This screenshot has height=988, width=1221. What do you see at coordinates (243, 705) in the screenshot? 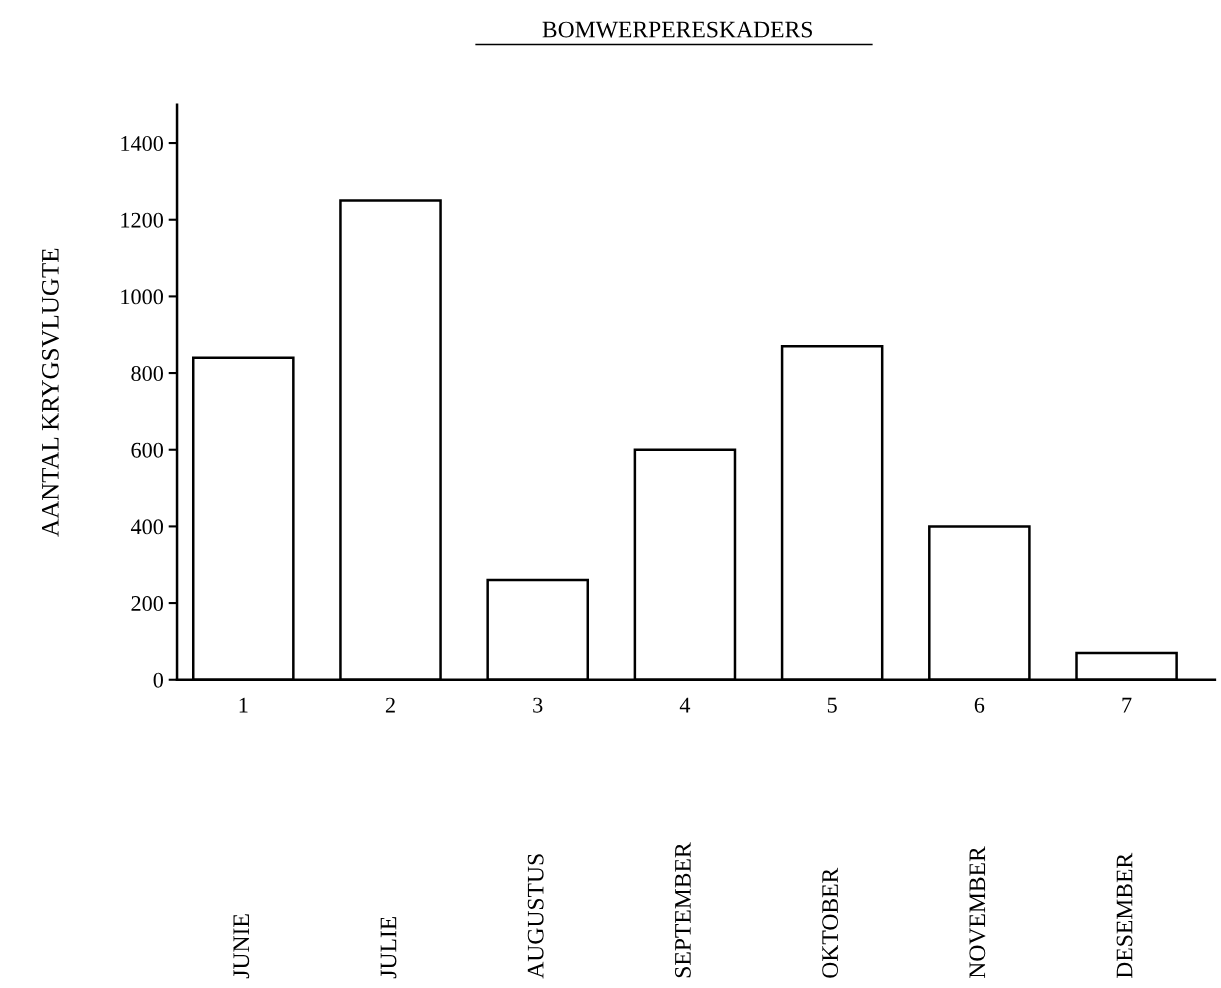
I see `text: 1` at bounding box center [243, 705].